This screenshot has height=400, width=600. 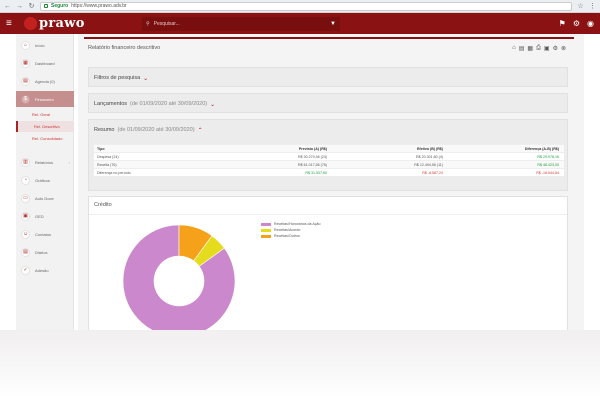 I want to click on sidebar-item-label: Agenda (0), so click(x=45, y=81).